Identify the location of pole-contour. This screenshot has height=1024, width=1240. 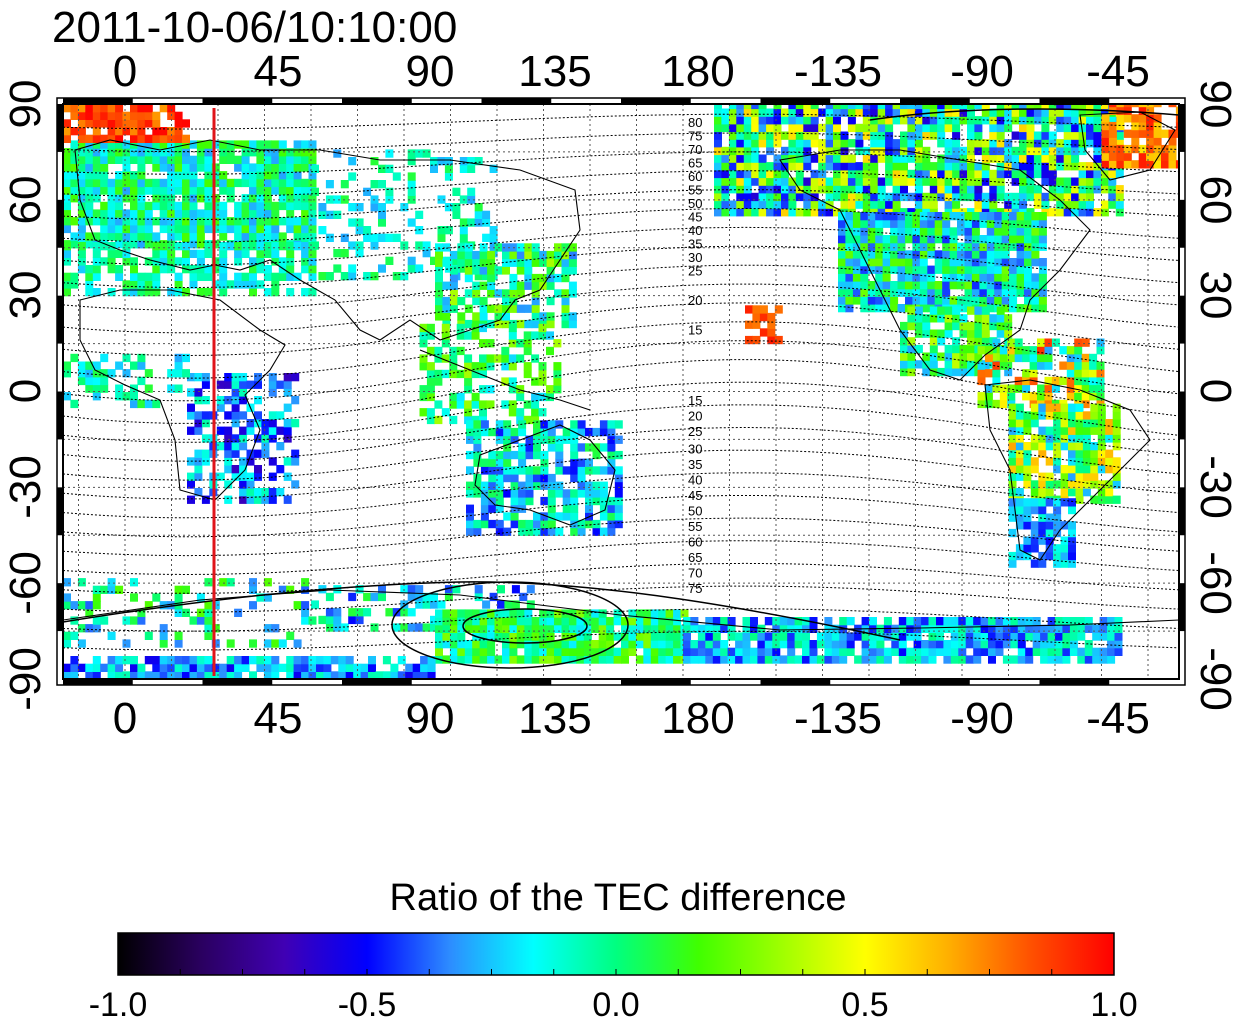
(482, 611).